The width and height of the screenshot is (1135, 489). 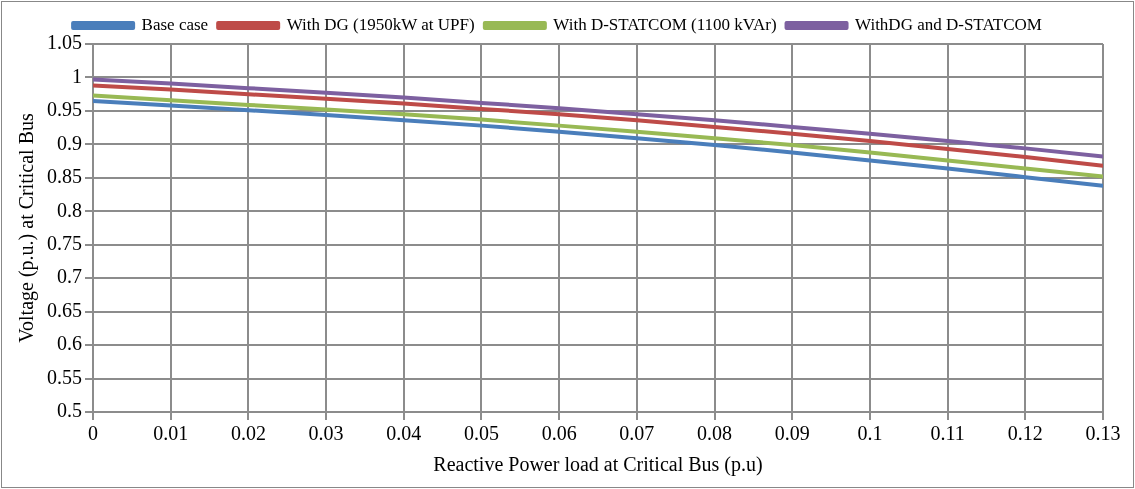 I want to click on legend-label: WithDG and D-STATCOM, so click(x=948, y=24).